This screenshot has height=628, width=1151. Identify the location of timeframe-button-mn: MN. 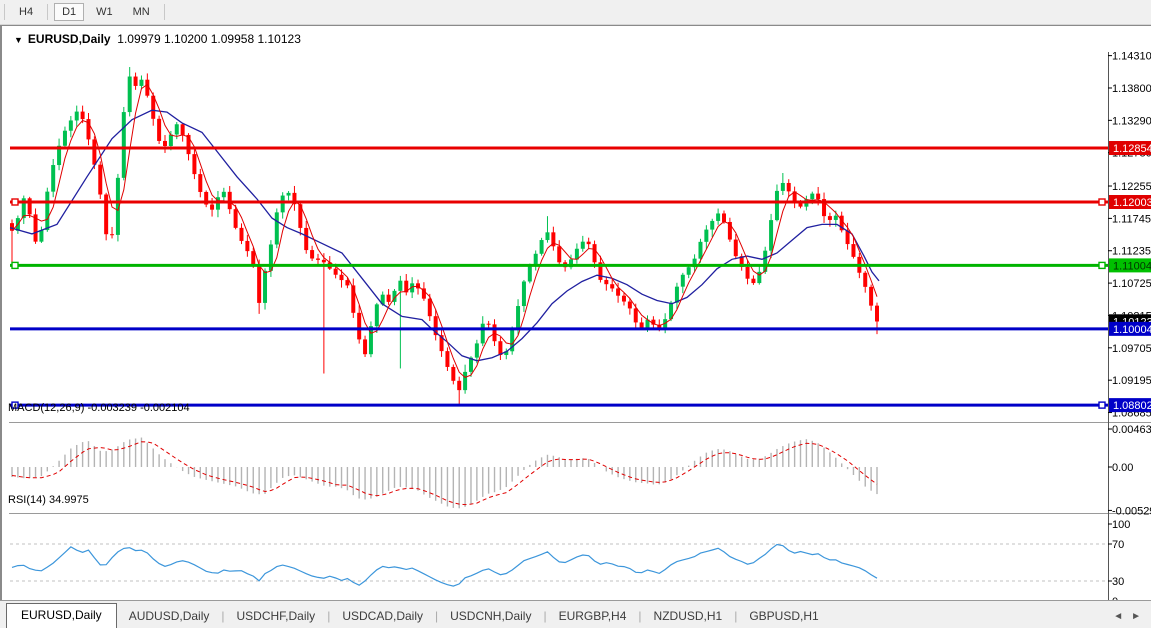
(141, 12).